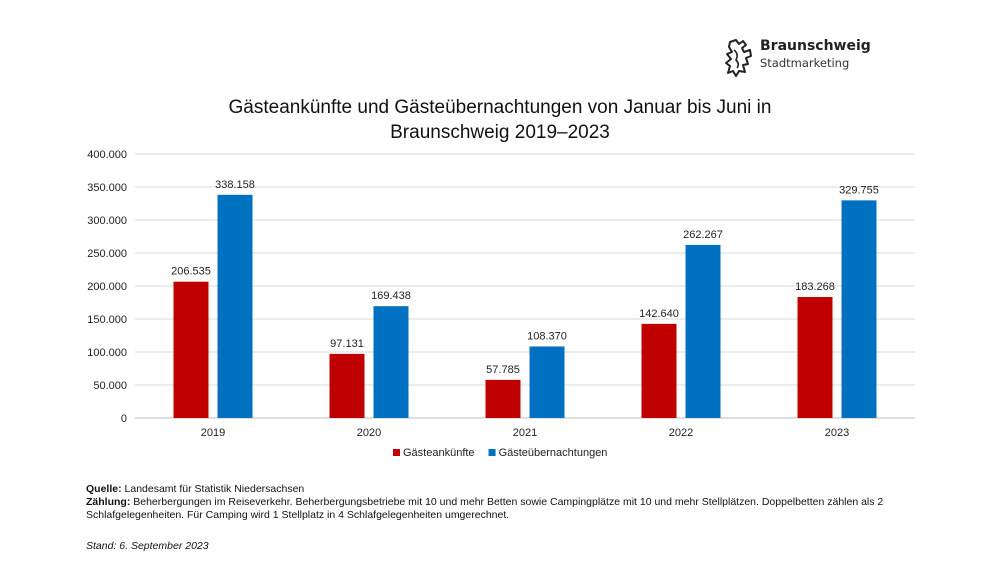 The image size is (1000, 563). I want to click on data-label: 329.755, so click(859, 190).